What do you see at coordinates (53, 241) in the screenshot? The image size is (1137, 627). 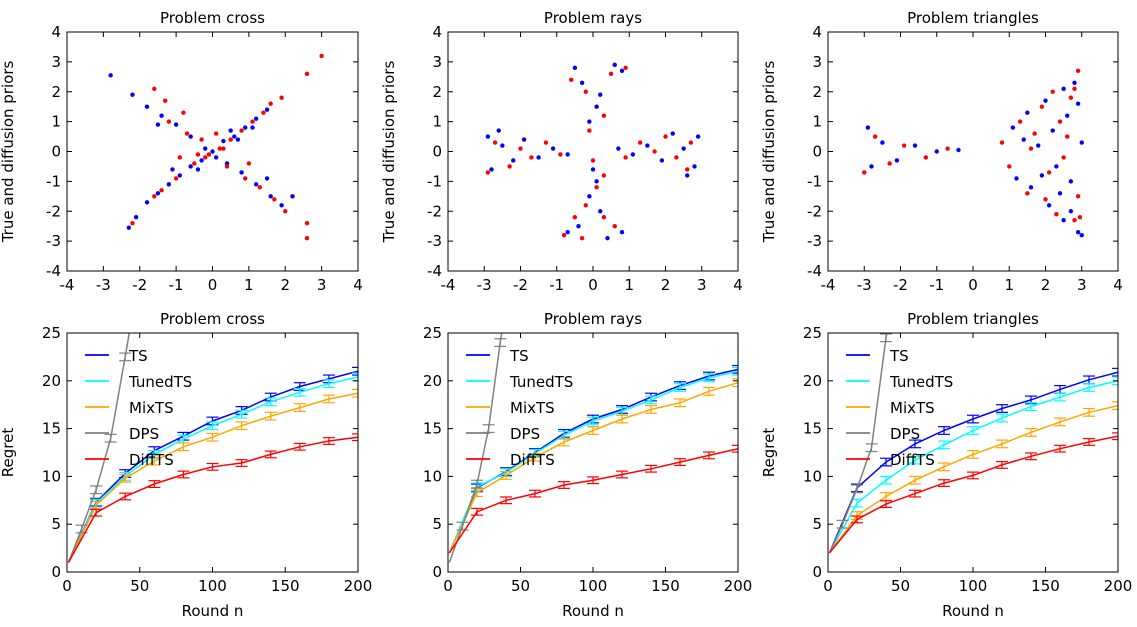 I see `y-tick-label: -3` at bounding box center [53, 241].